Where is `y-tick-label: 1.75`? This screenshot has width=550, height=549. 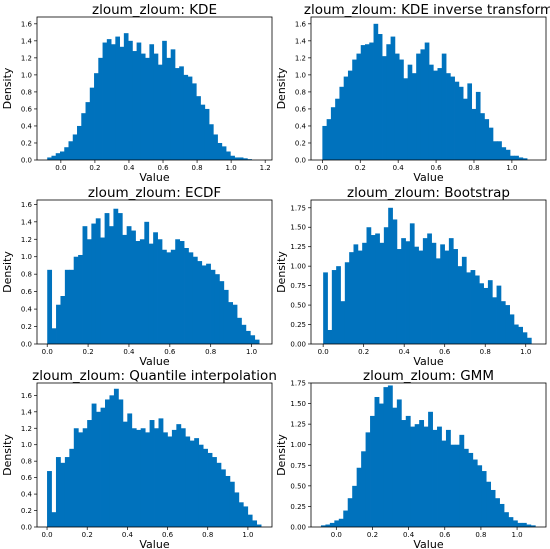 y-tick-label: 1.75 is located at coordinates (298, 208).